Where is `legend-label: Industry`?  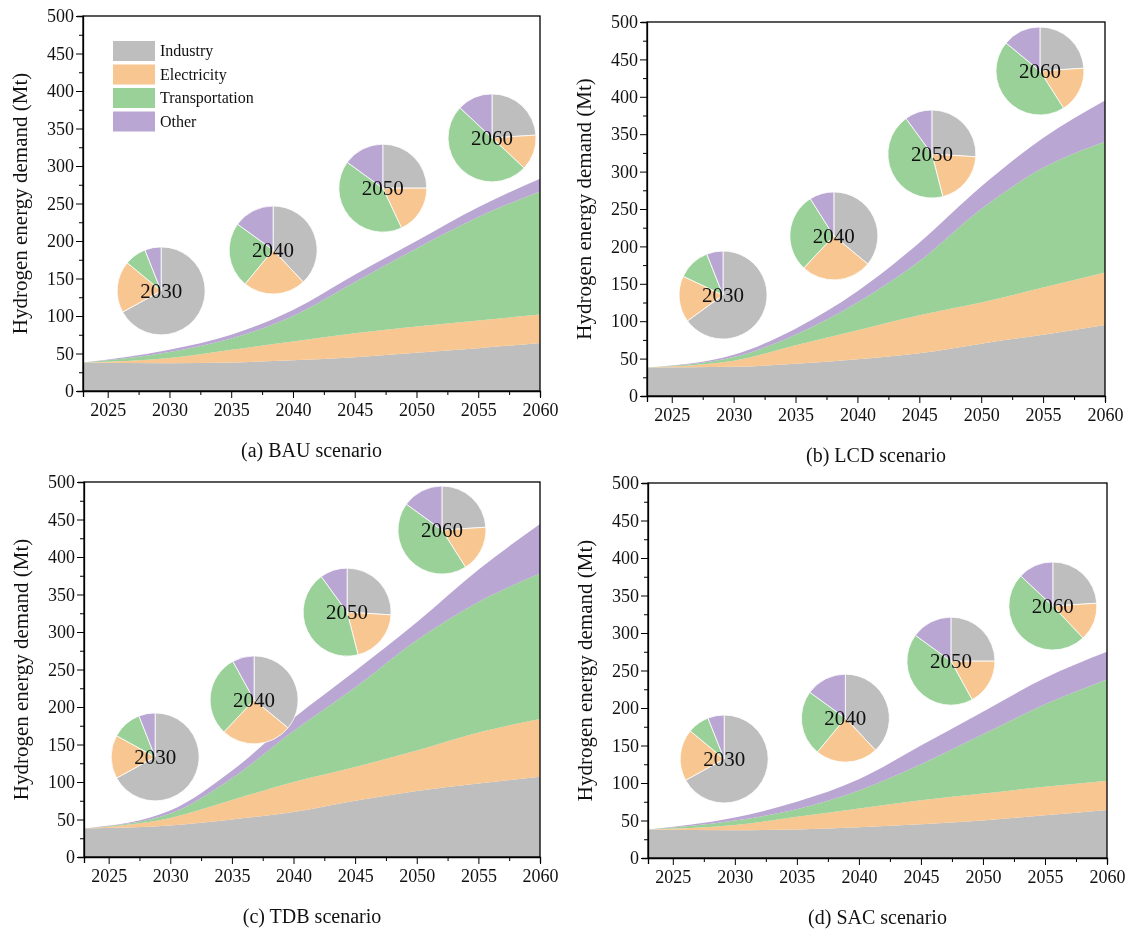
legend-label: Industry is located at coordinates (187, 51).